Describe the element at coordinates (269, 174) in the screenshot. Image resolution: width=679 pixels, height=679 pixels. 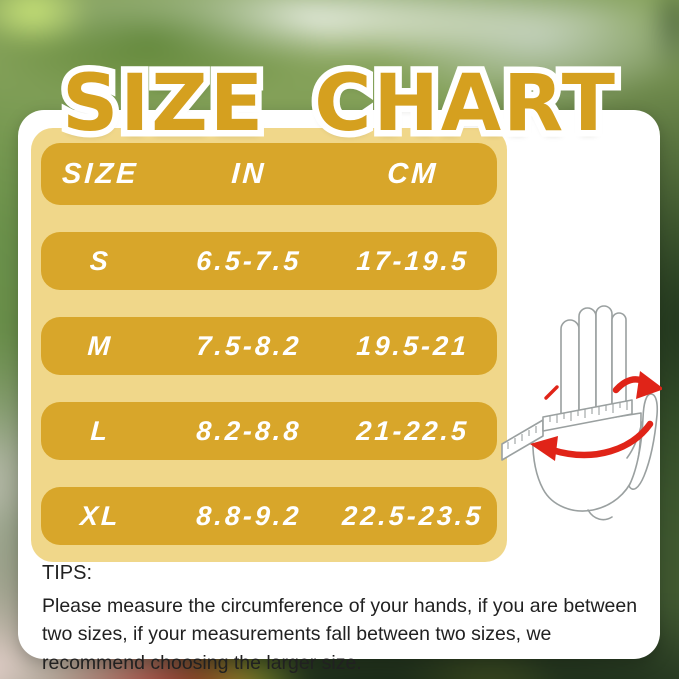
I see `table-header-row: SIZE IN CM` at that location.